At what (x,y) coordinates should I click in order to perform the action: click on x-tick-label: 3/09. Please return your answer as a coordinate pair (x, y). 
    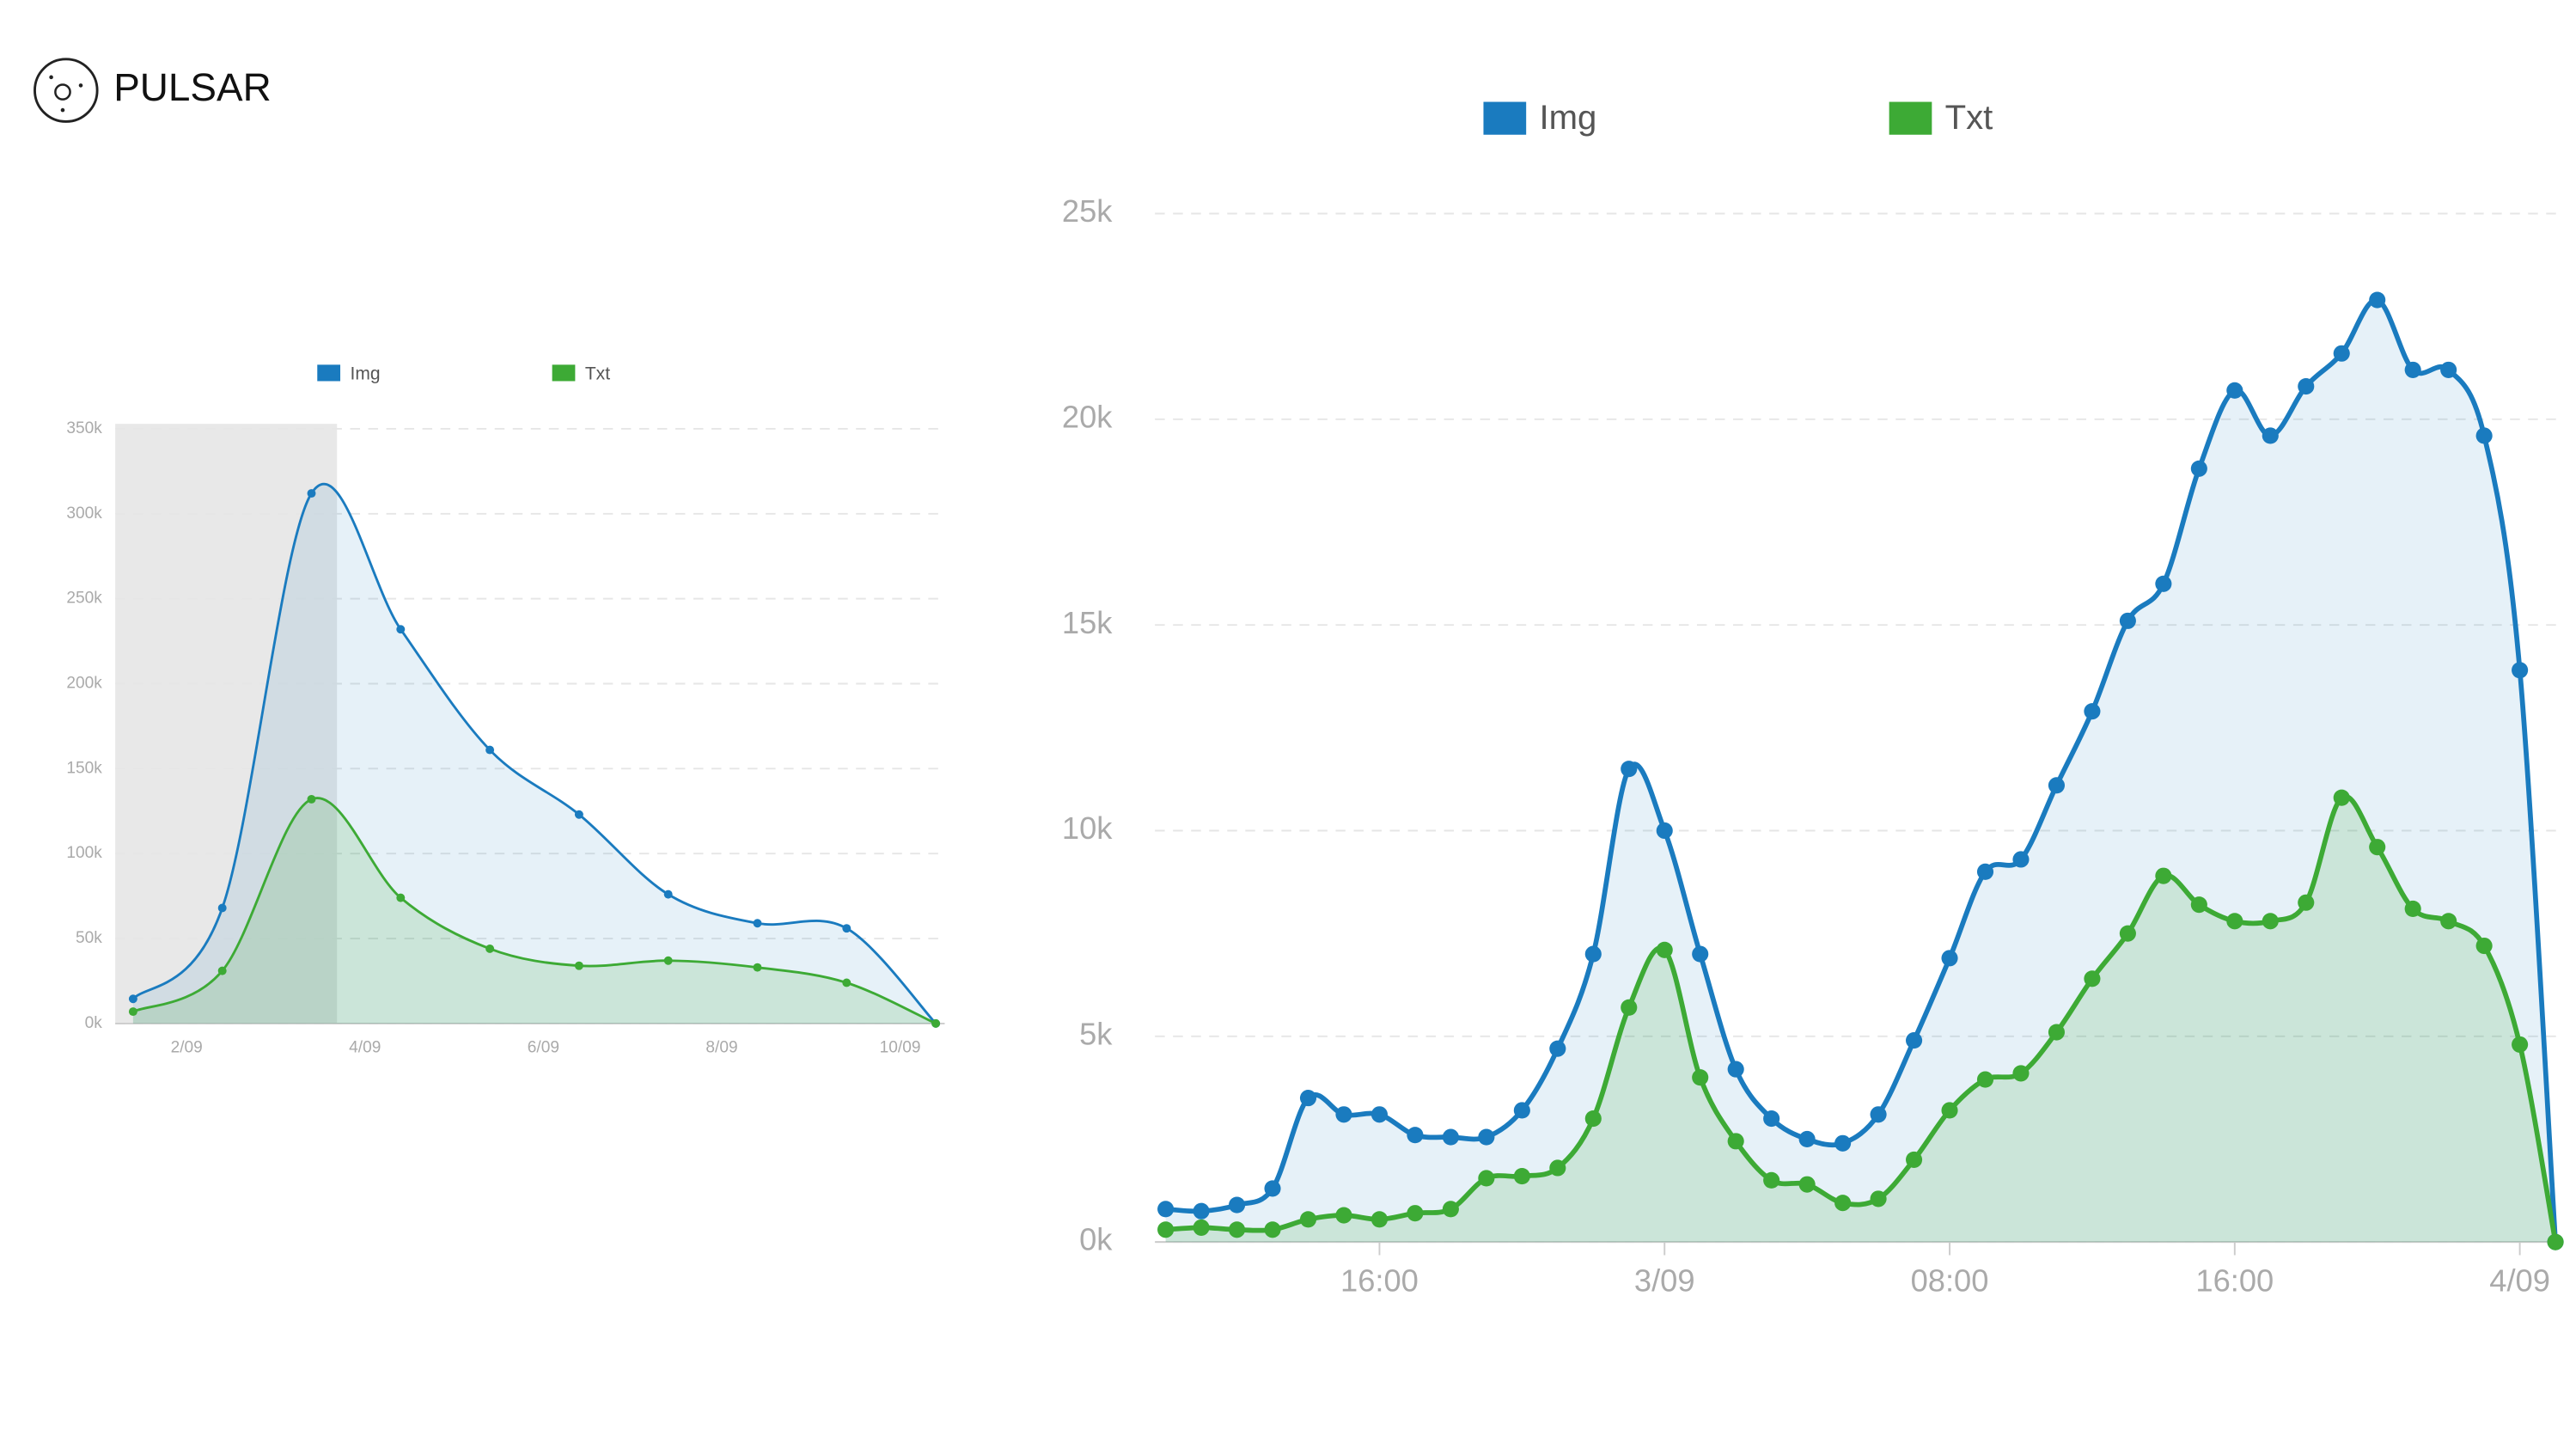
    Looking at the image, I should click on (1664, 1281).